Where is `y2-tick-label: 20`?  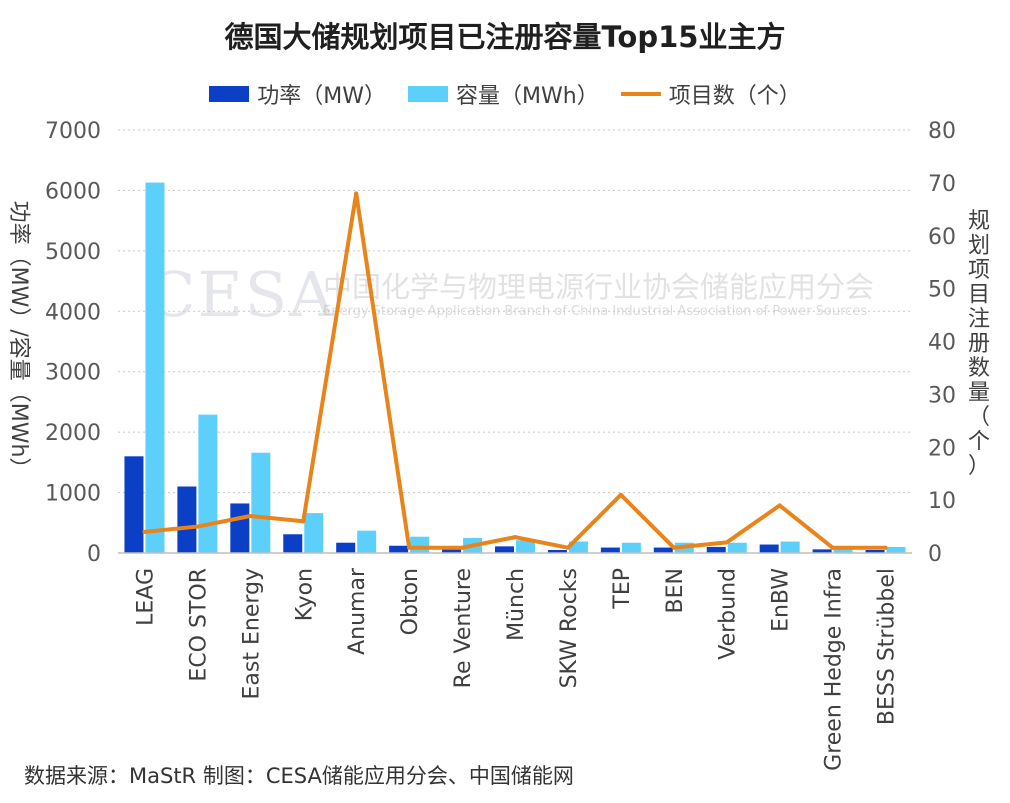
y2-tick-label: 20 is located at coordinates (942, 448).